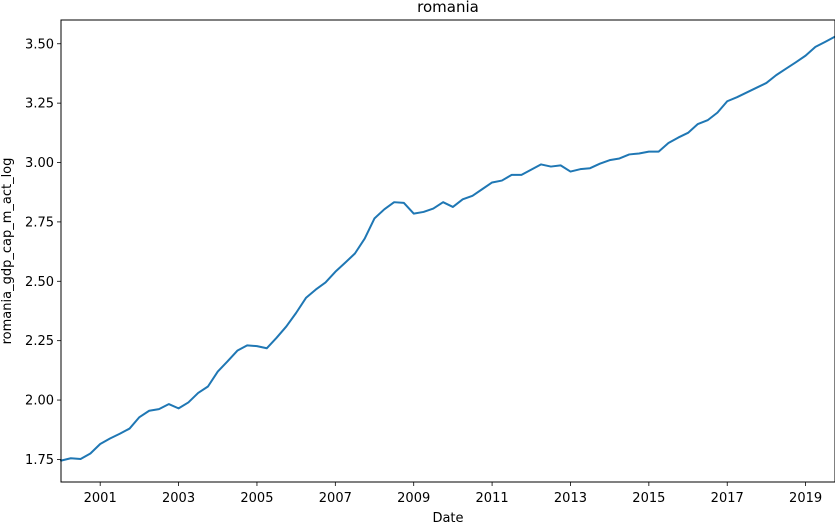 The image size is (835, 525). Describe the element at coordinates (178, 498) in the screenshot. I see `x-tick-label: 2003` at that location.